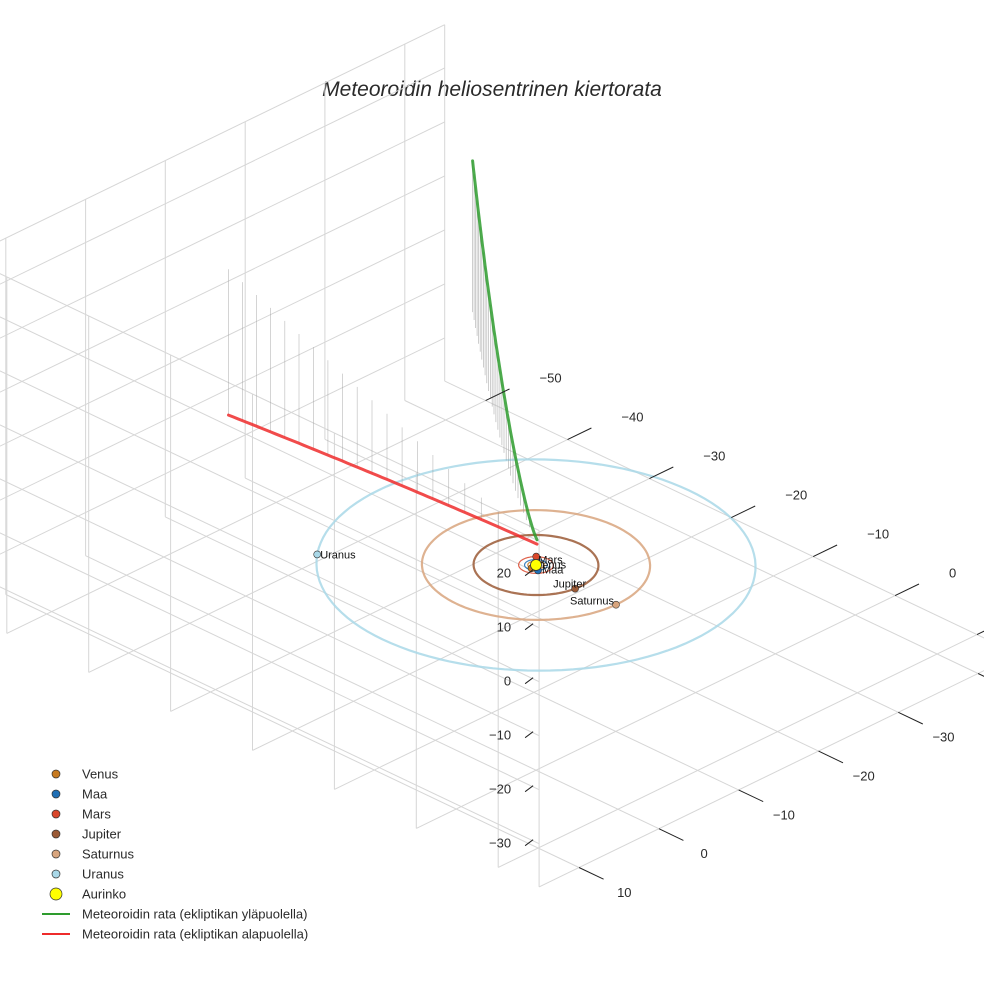 Image resolution: width=984 pixels, height=984 pixels. I want to click on legend-label: Aurinko, so click(104, 894).